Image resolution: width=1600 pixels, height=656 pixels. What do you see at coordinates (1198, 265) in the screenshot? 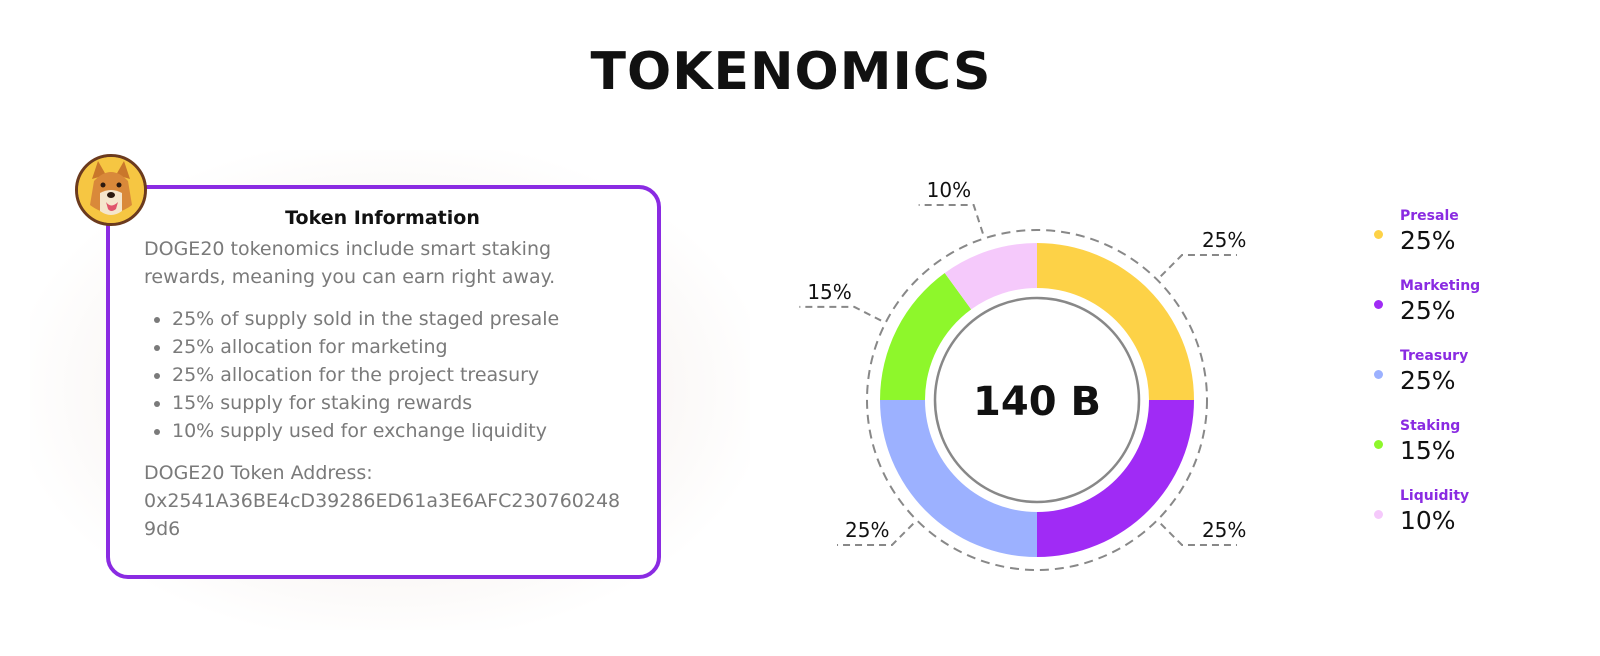
I see `leader-line-presale` at bounding box center [1198, 265].